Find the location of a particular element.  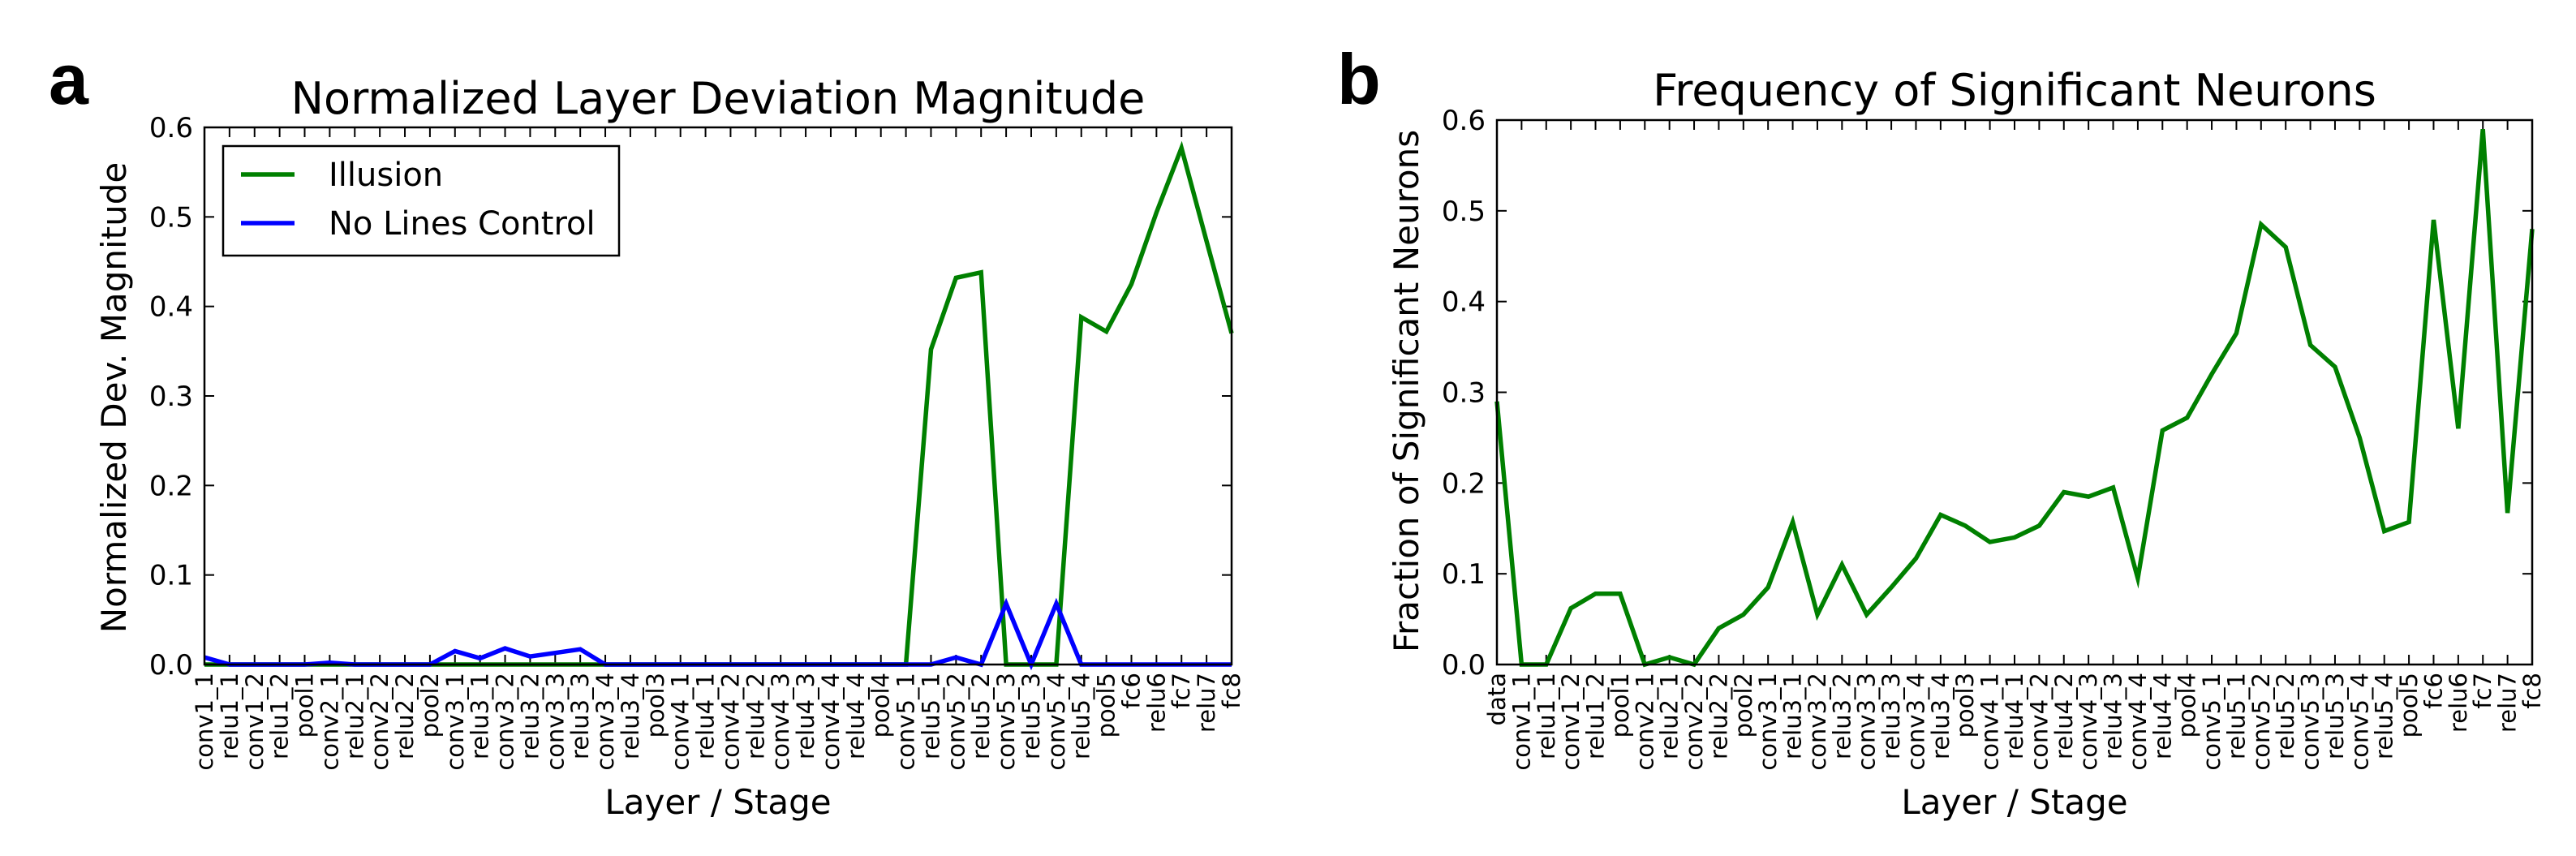

x-tick-label: conv2_1 is located at coordinates (1644, 722).